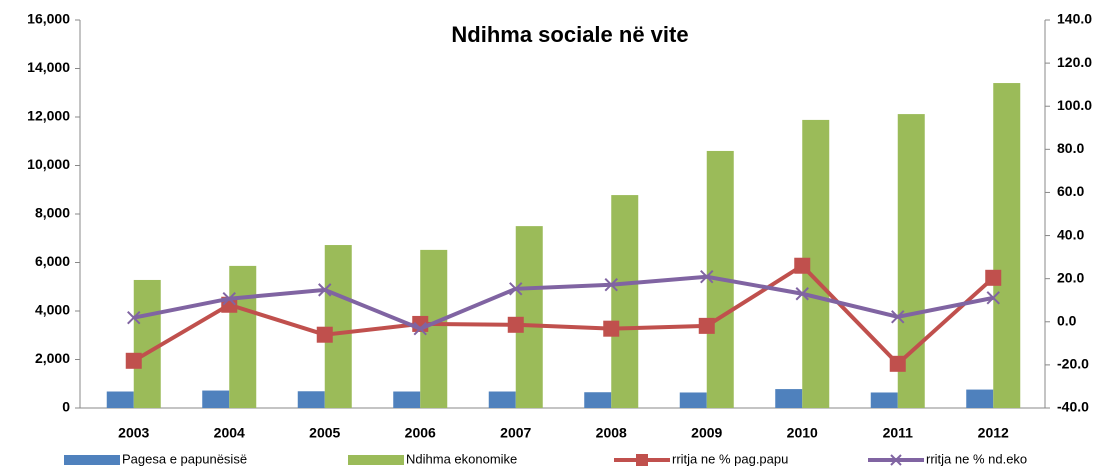 The width and height of the screenshot is (1114, 475). I want to click on x-tick-label: 2006, so click(420, 433).